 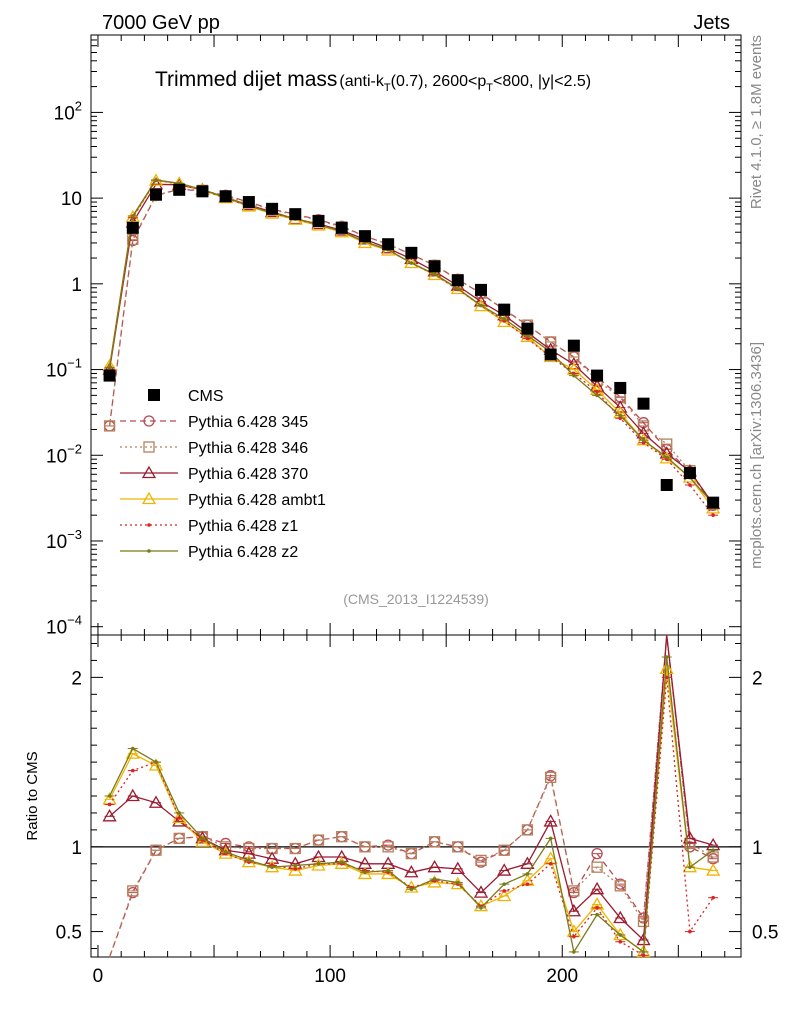 I want to click on main-title-text: Trimmed dijet mass, so click(x=246, y=79).